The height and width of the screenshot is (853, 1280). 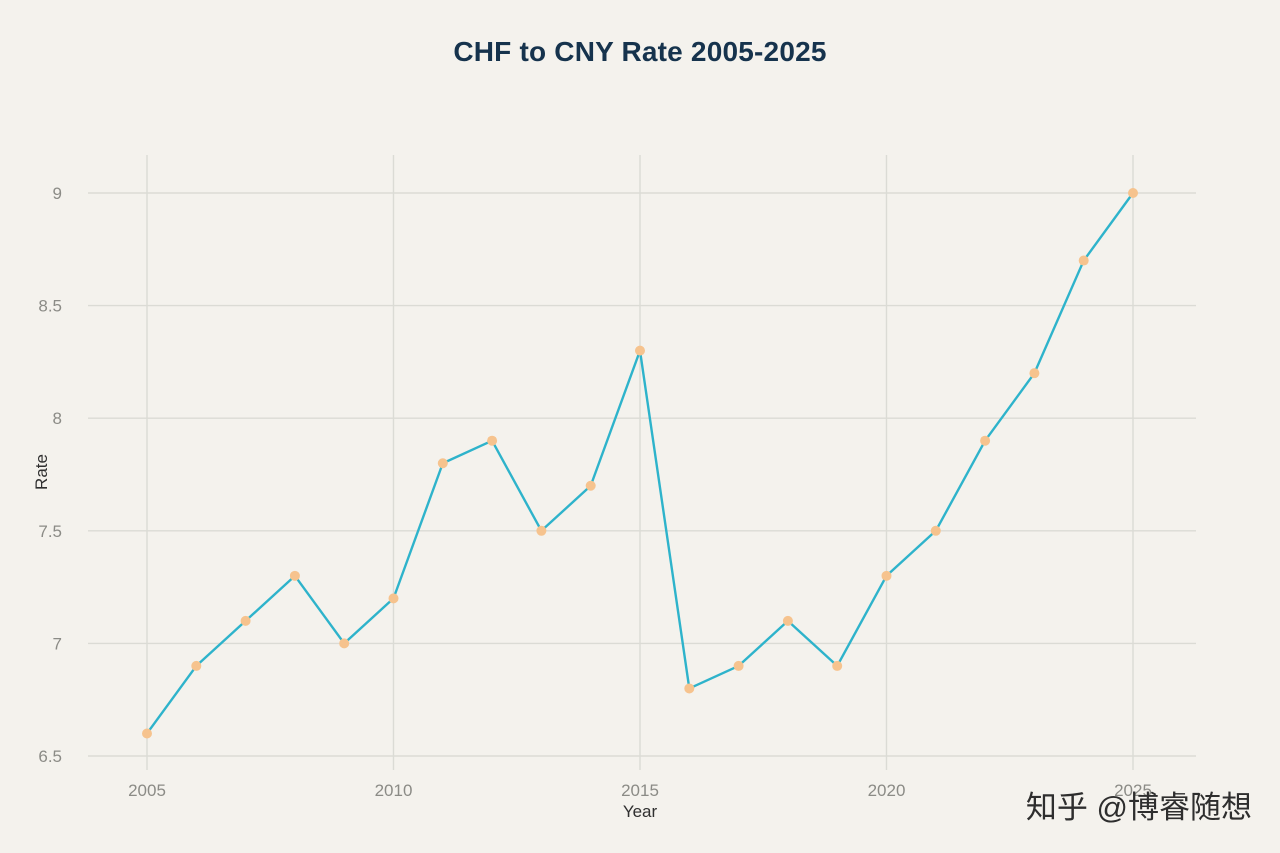 I want to click on y-axis-label: Rate, so click(x=41, y=472).